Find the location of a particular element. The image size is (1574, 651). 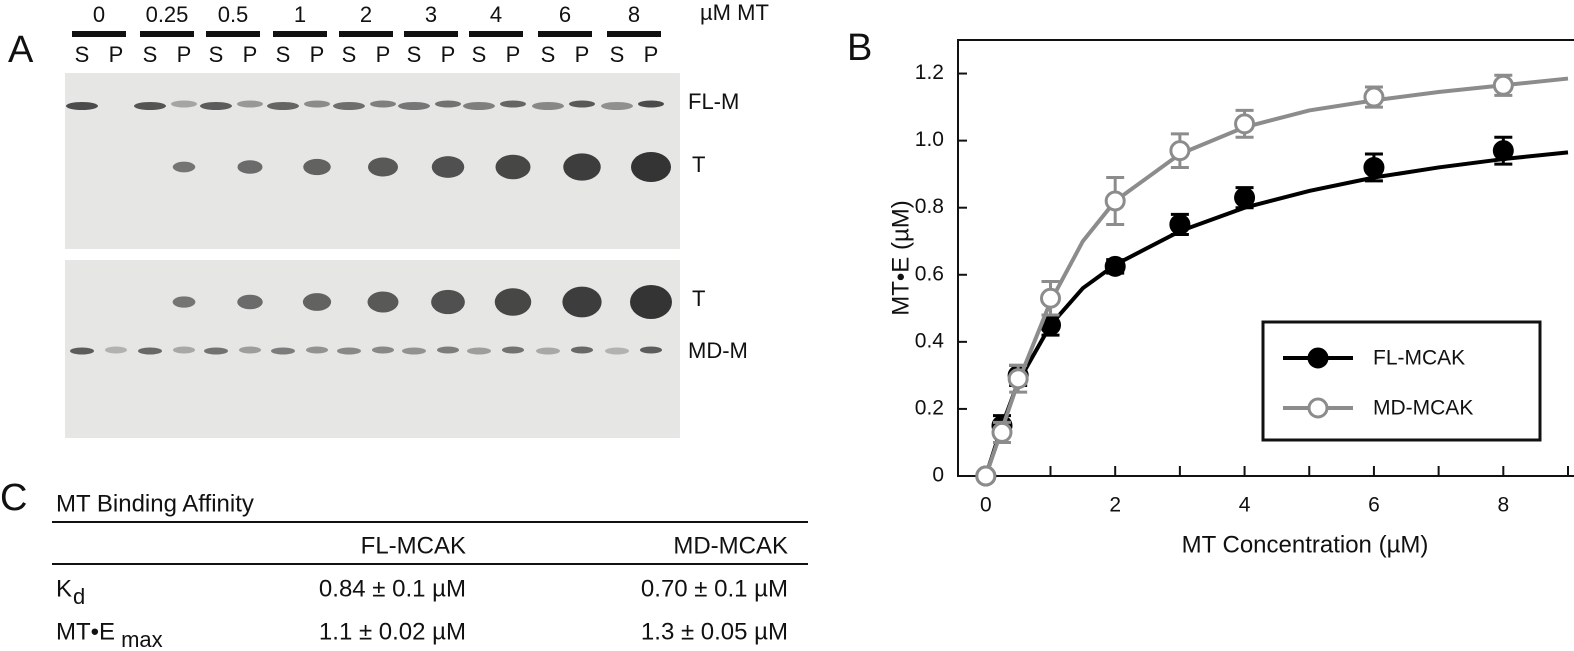

concentration-label: 2 is located at coordinates (366, 14).